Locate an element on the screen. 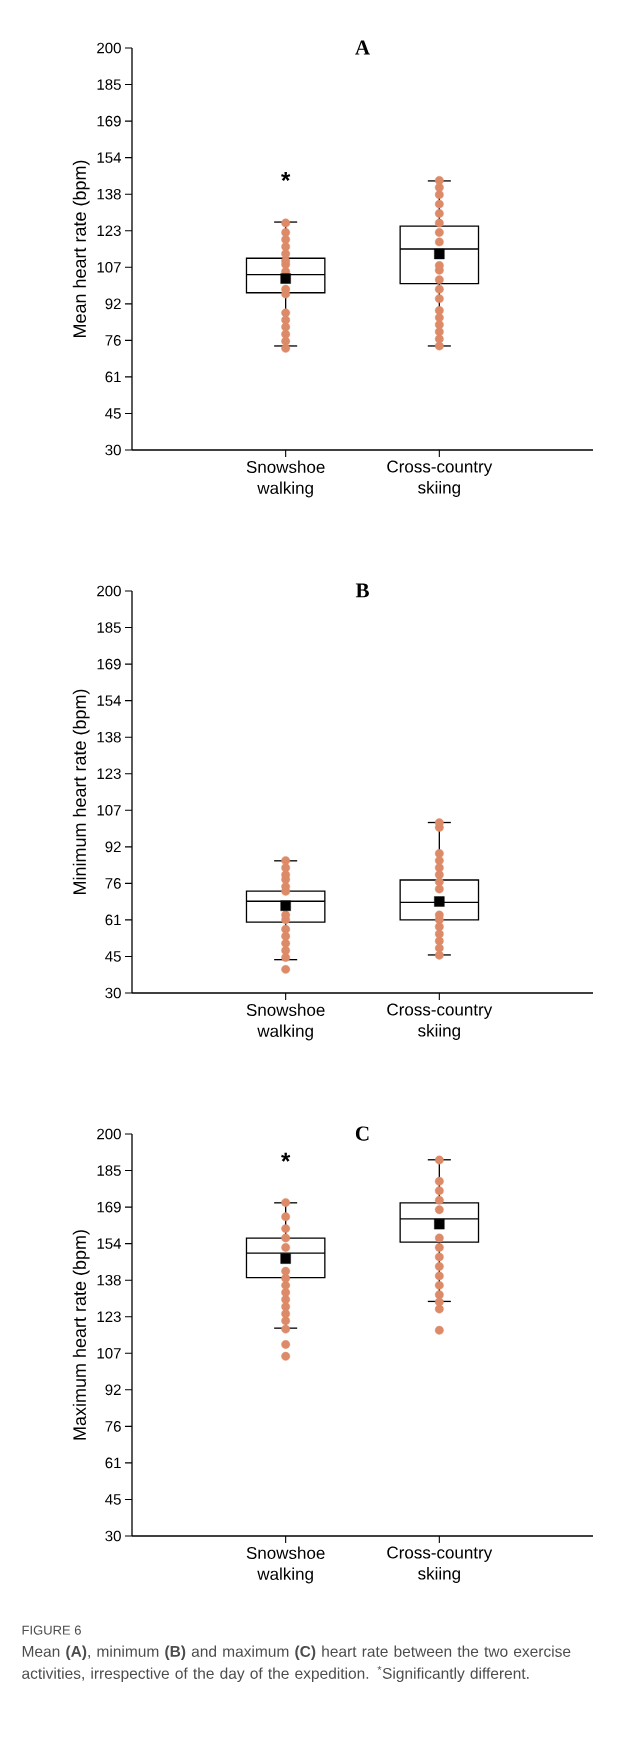  chart-title: C is located at coordinates (362, 1133).